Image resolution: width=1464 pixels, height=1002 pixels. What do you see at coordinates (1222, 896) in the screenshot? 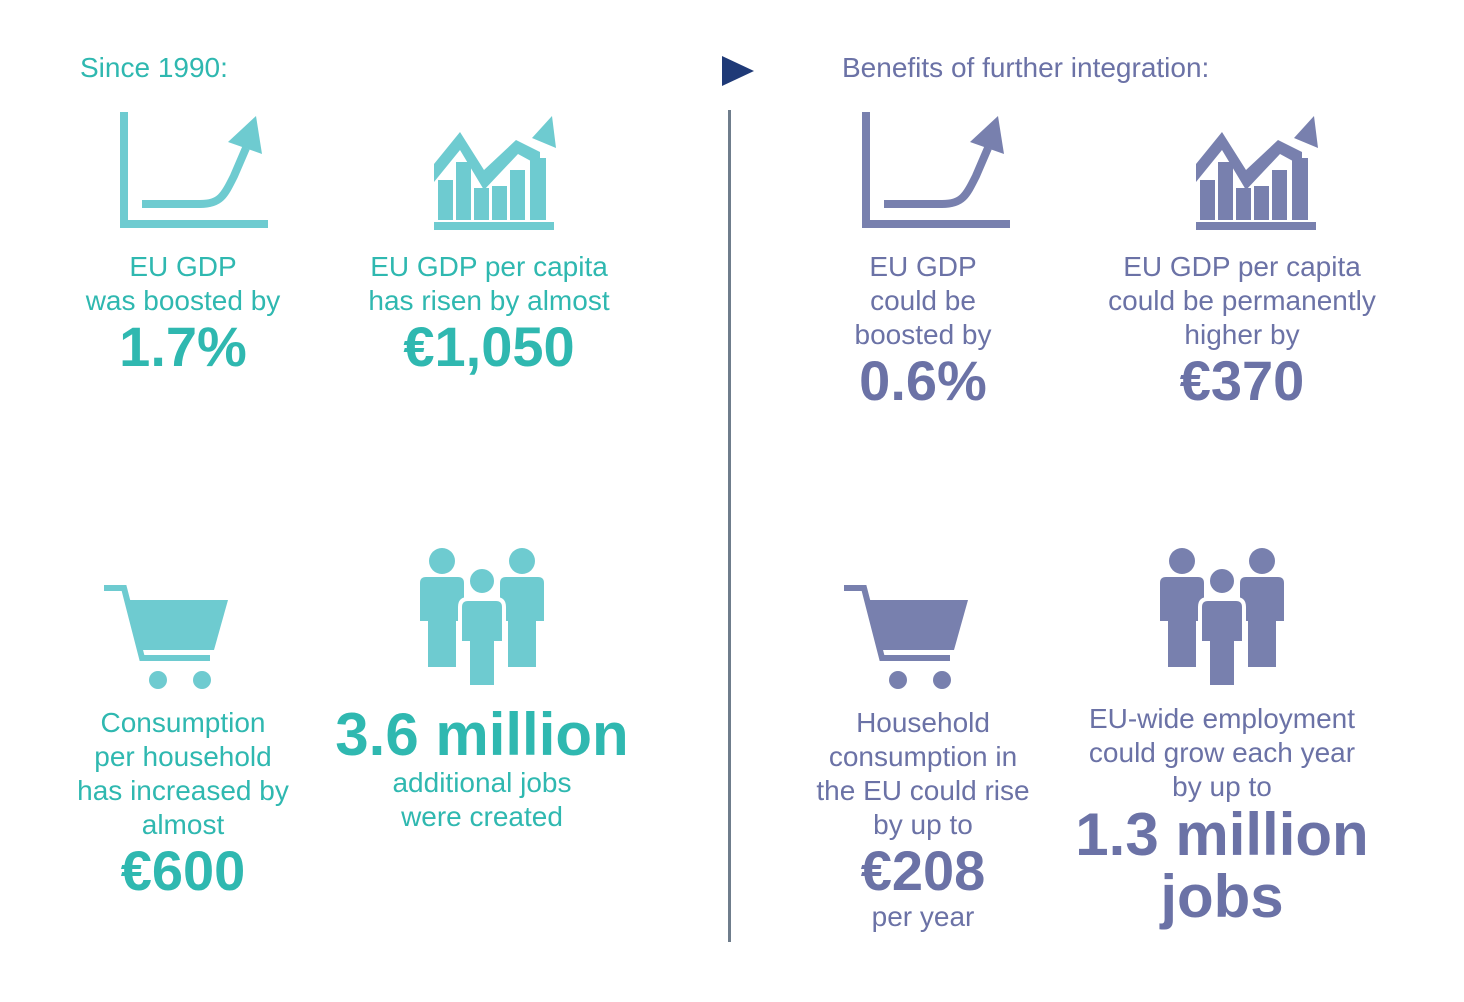
I see `right-jobs-value2: jobs` at bounding box center [1222, 896].